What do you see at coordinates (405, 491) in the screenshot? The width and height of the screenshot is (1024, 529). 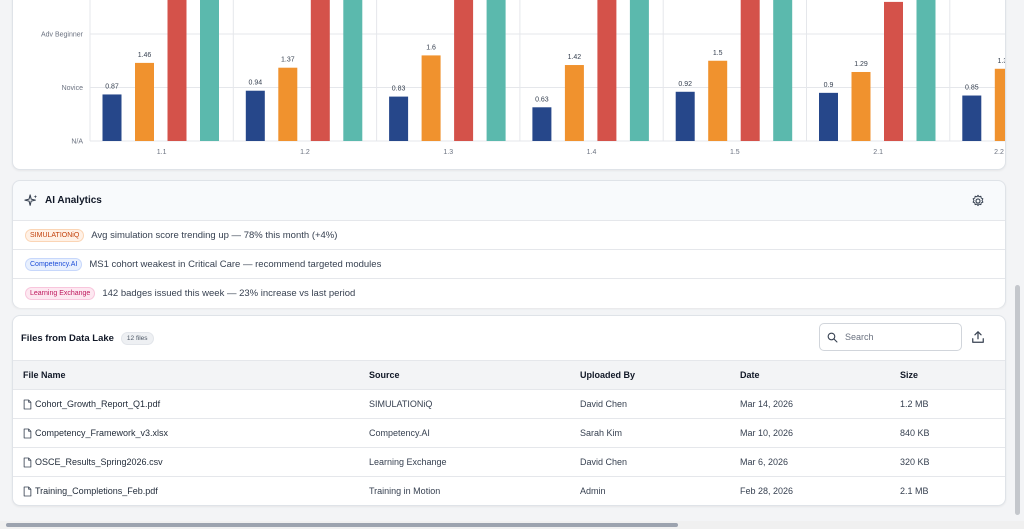 I see `source-cell: Training in Motion` at bounding box center [405, 491].